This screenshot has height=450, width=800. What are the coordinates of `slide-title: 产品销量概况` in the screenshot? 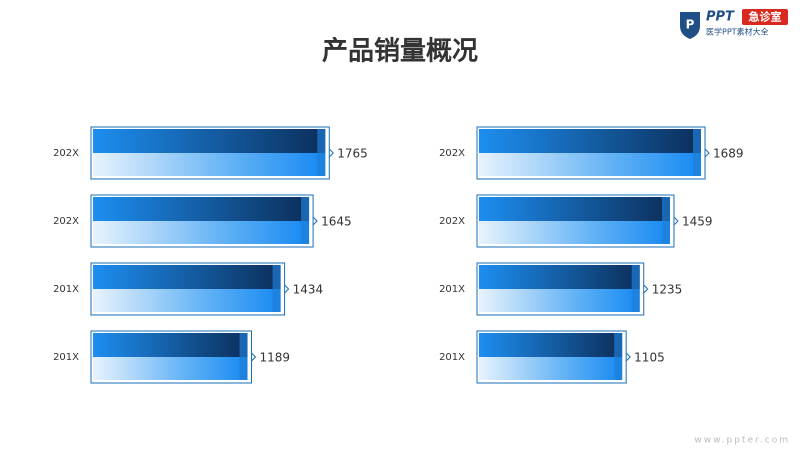 It's located at (400, 52).